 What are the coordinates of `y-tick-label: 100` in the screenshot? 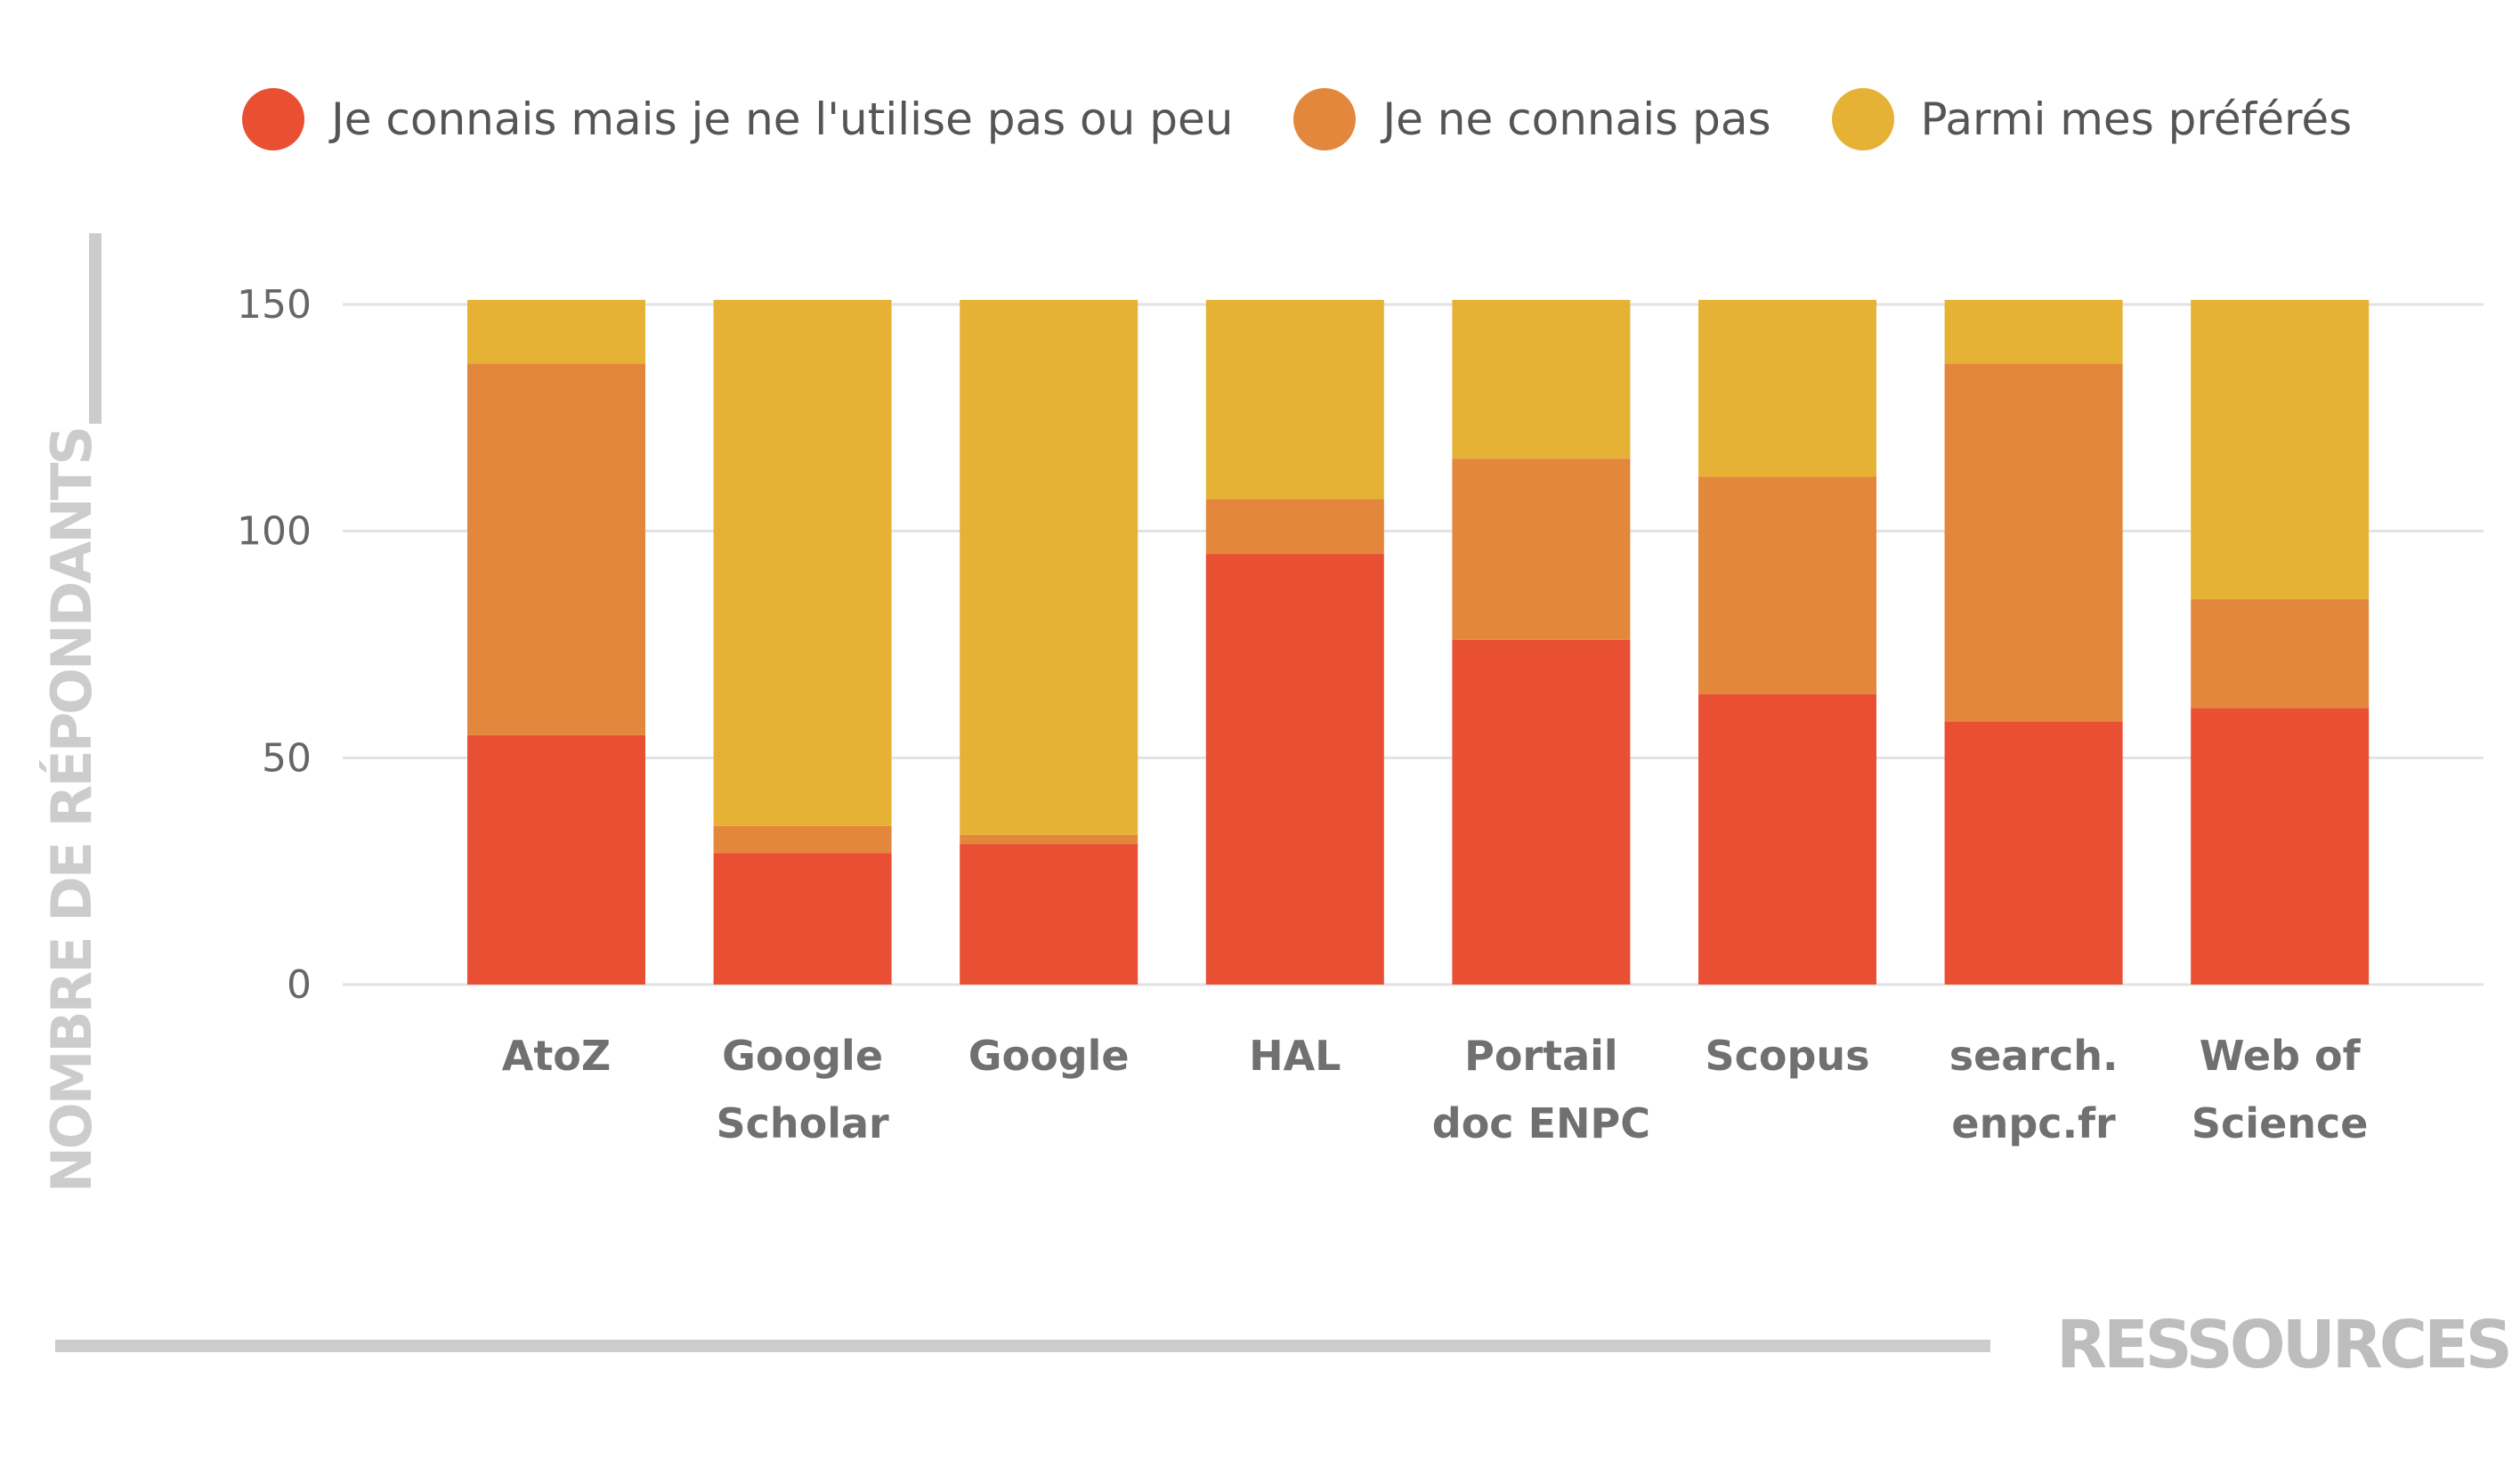 It's located at (274, 532).